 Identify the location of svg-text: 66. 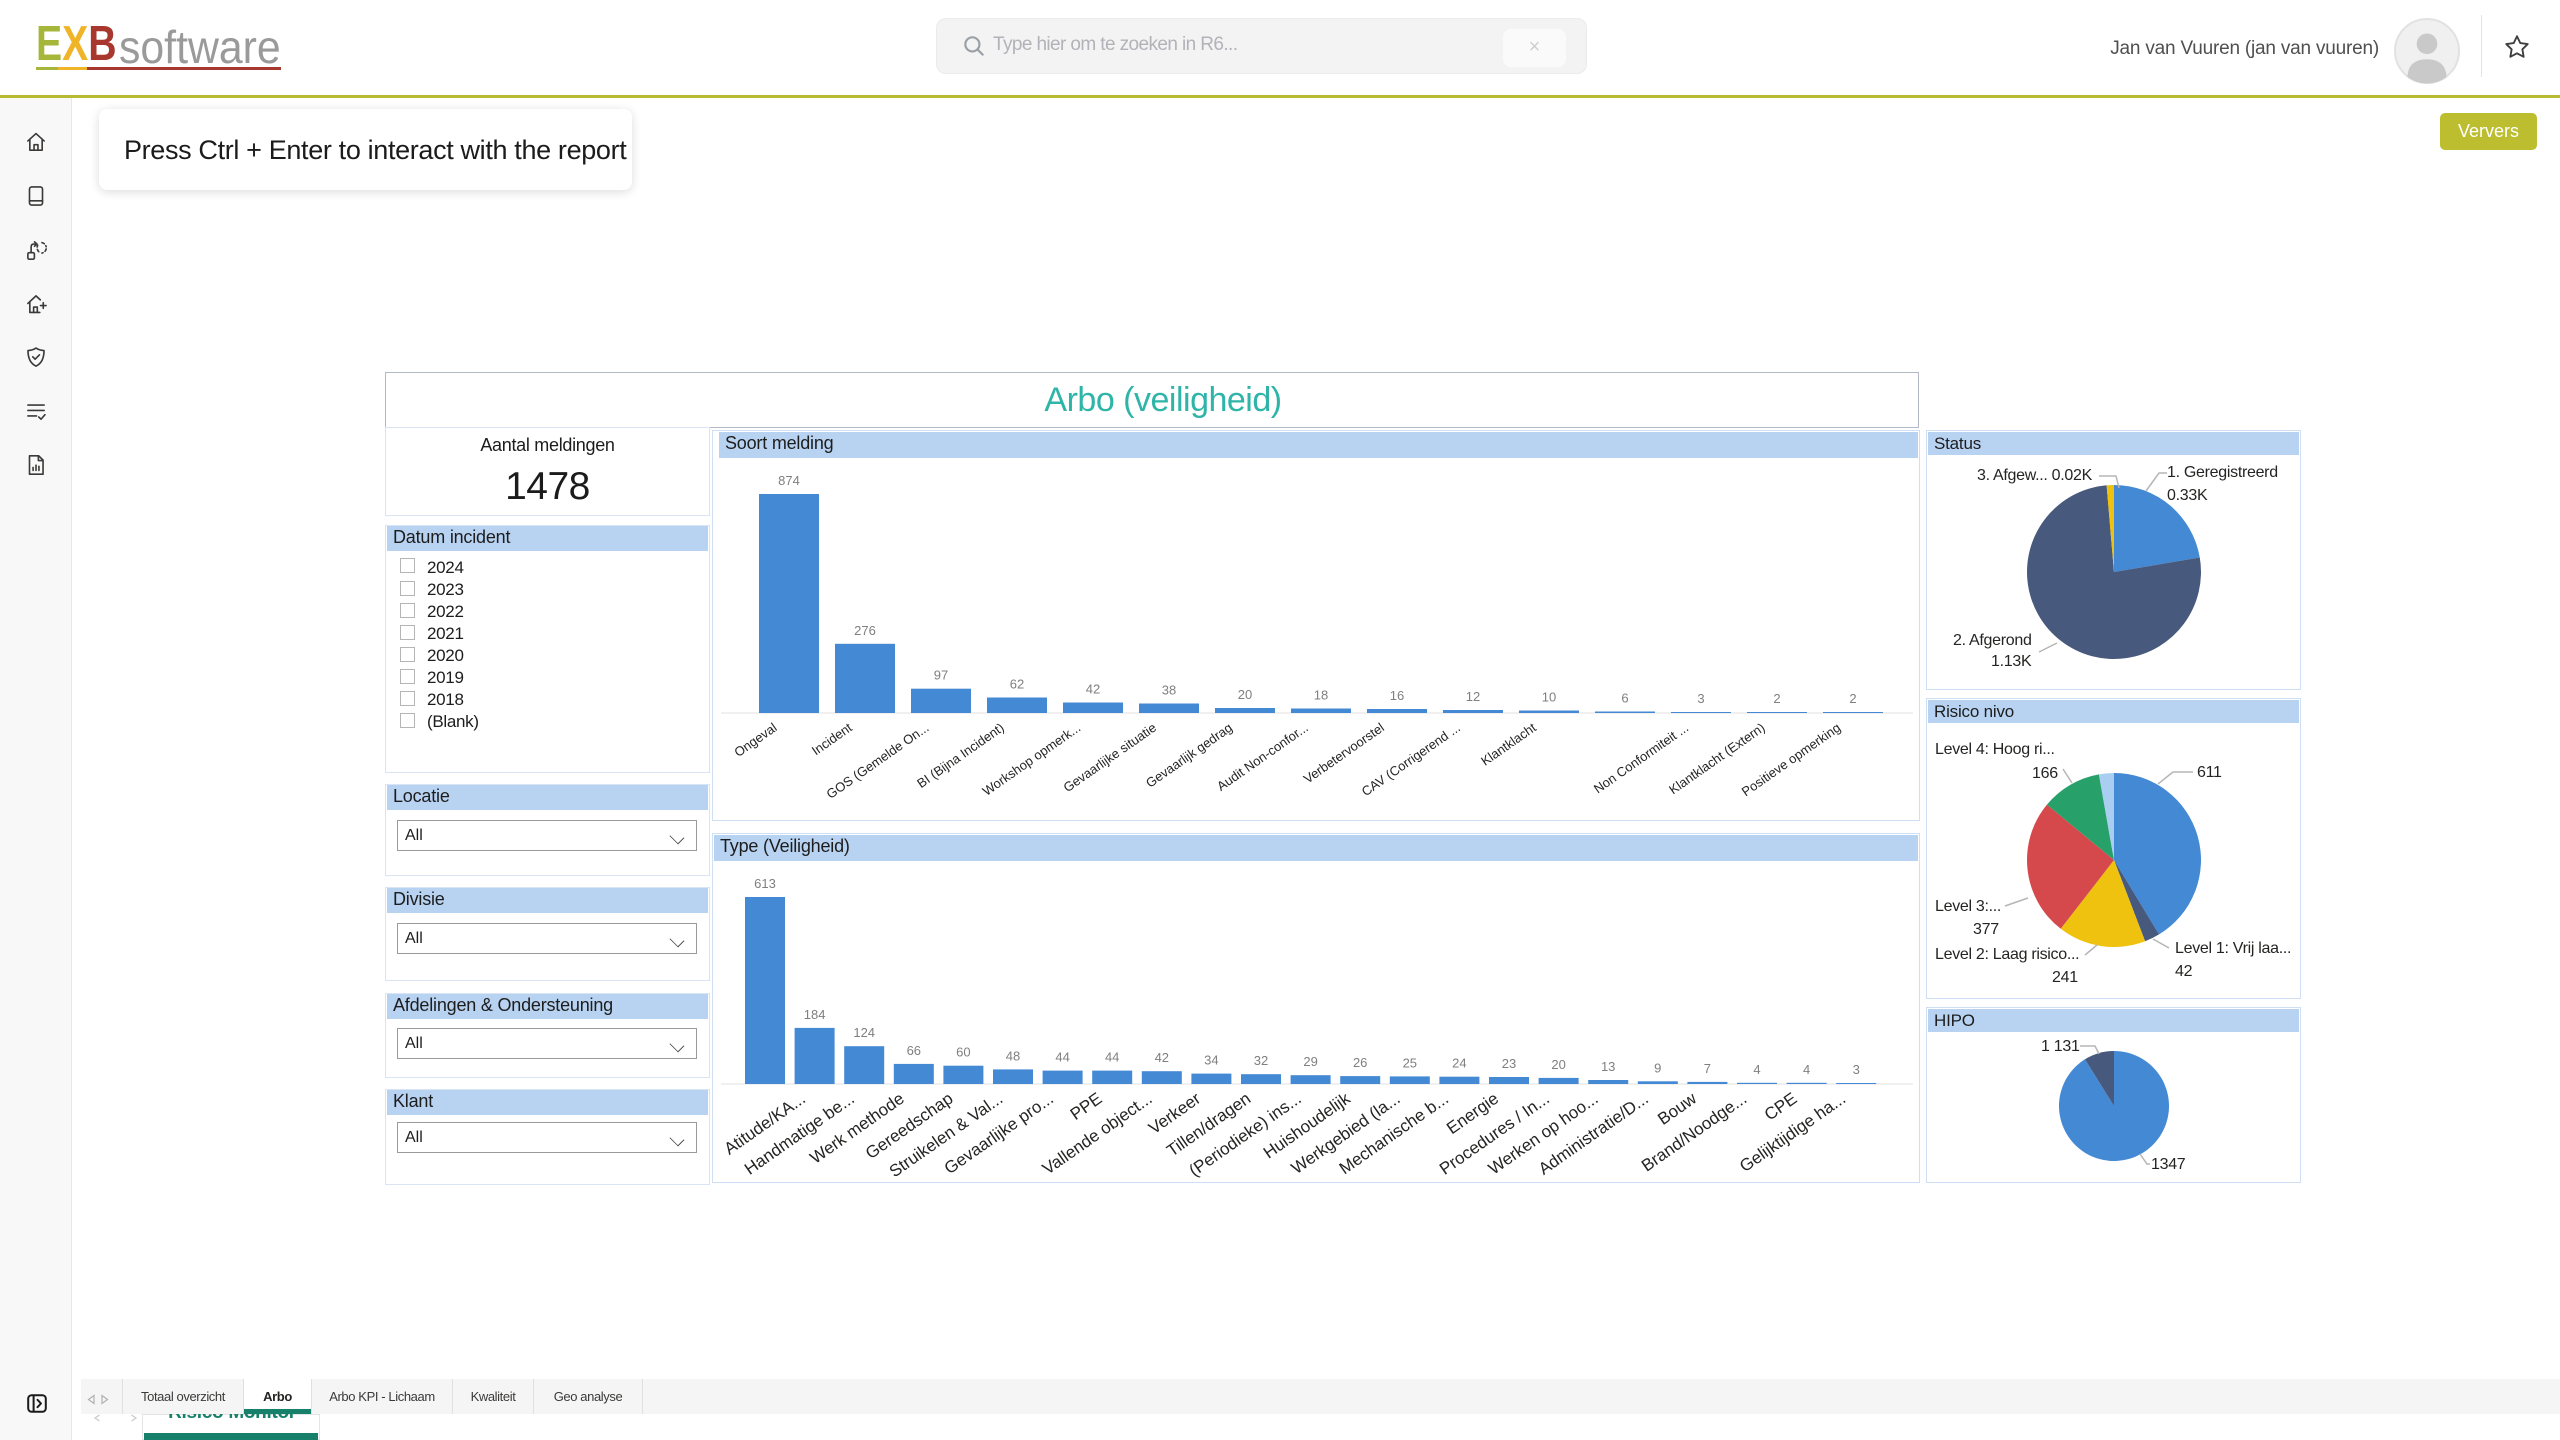
(914, 1050).